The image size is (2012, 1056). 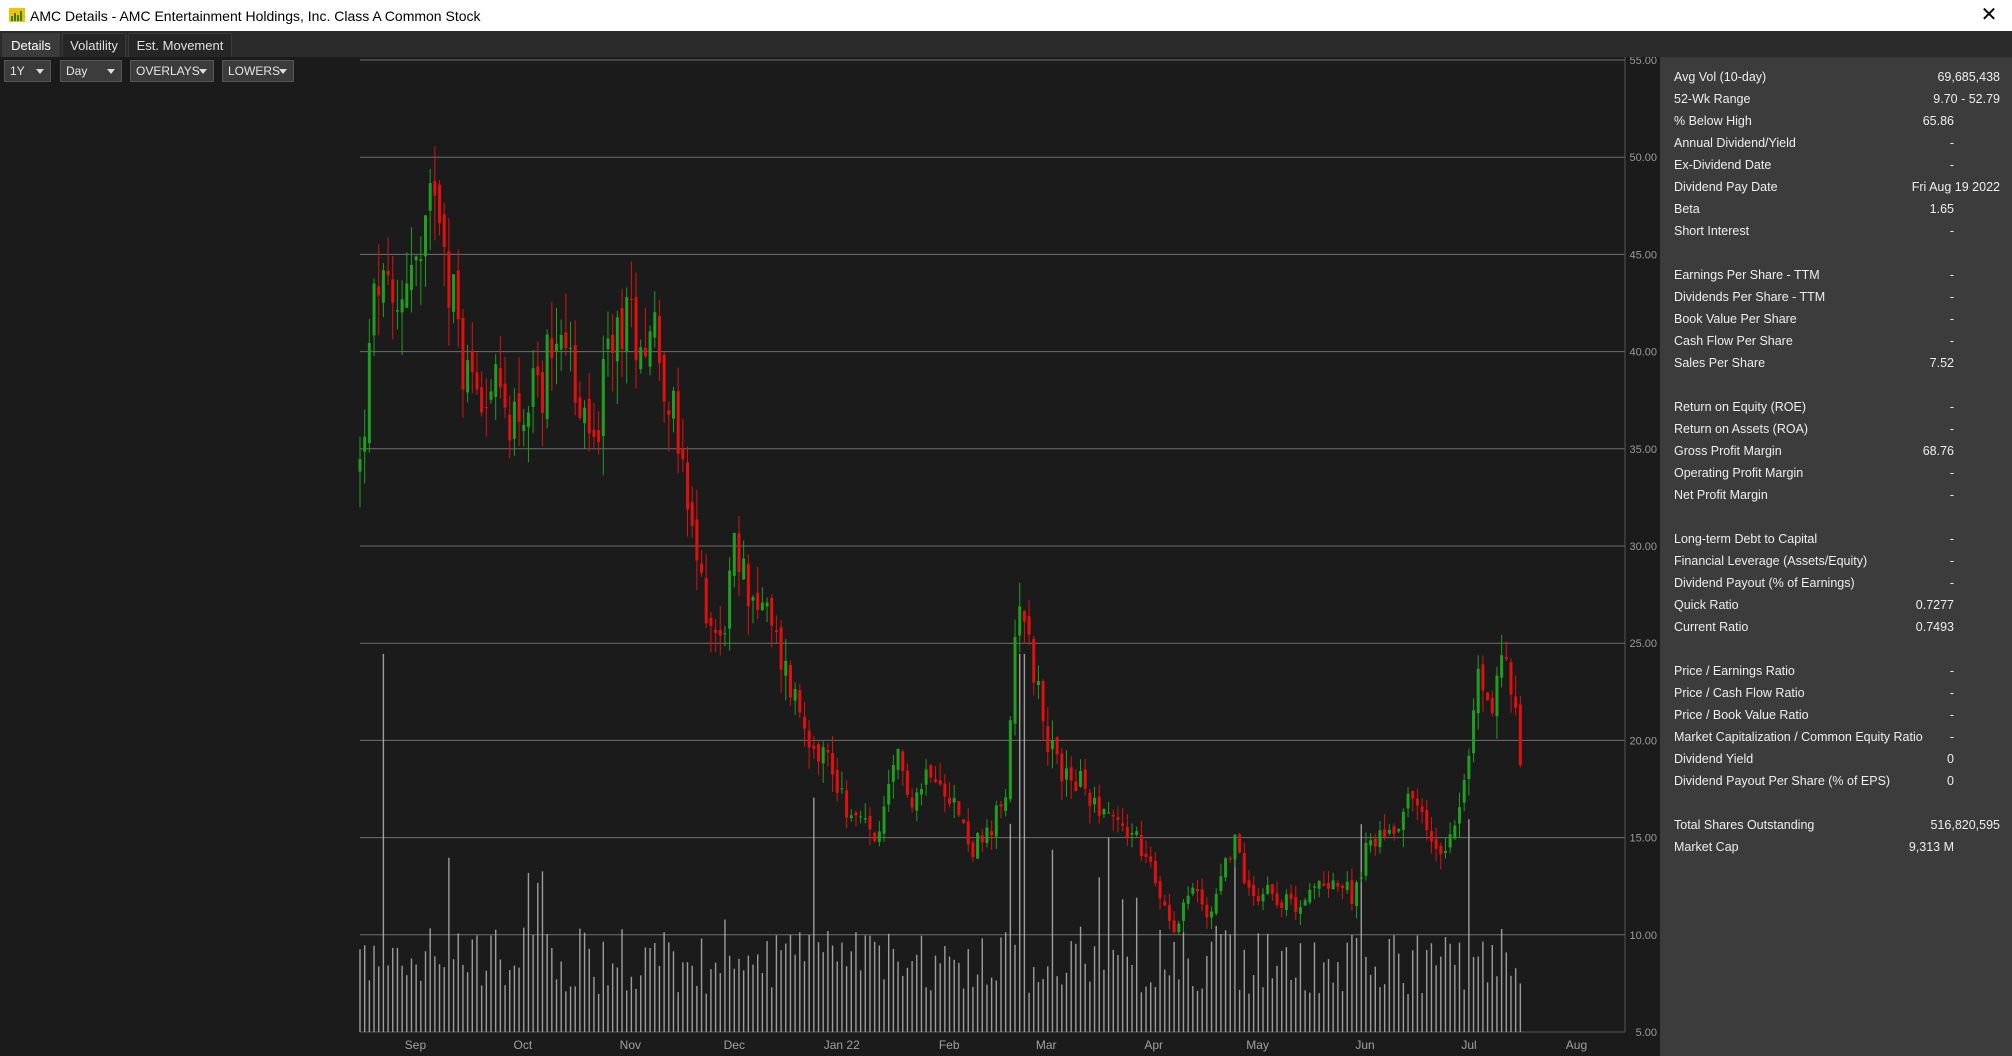 What do you see at coordinates (1839, 343) in the screenshot?
I see `stat-row: Cash Flow Per Share -` at bounding box center [1839, 343].